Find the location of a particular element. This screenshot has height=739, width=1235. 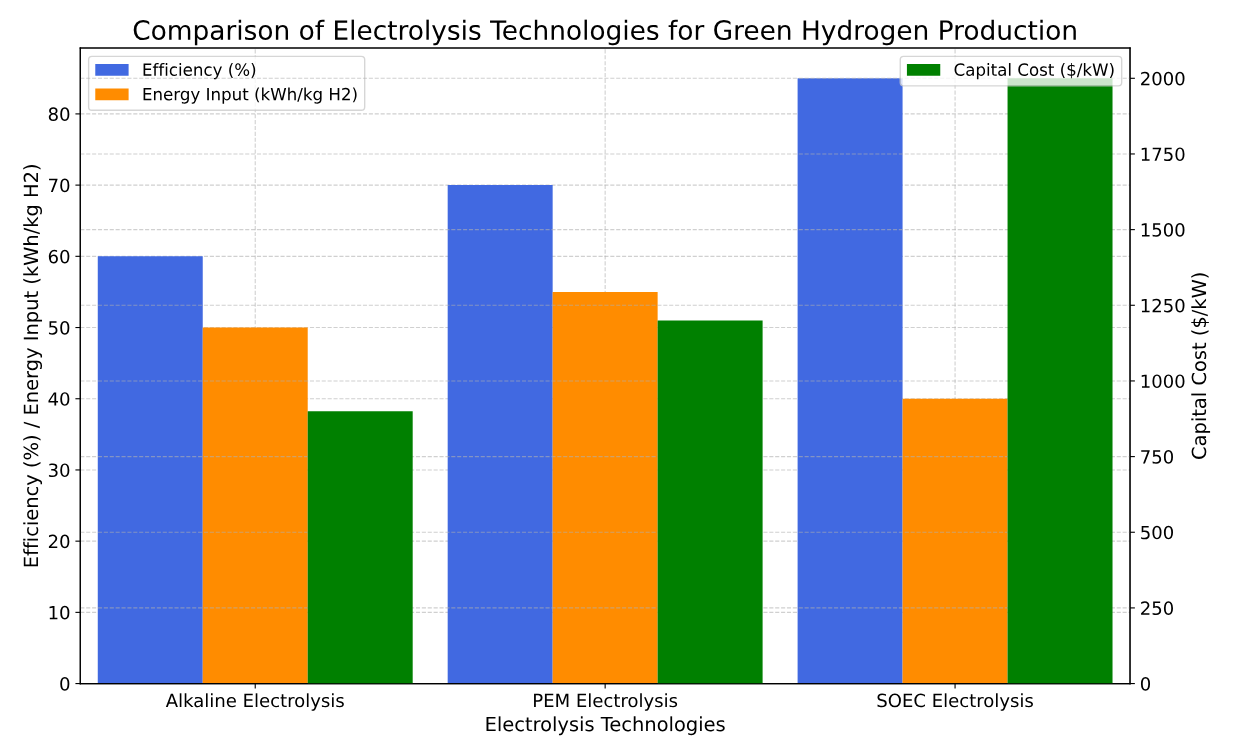

legend-label: Efficiency (%) is located at coordinates (199, 71).